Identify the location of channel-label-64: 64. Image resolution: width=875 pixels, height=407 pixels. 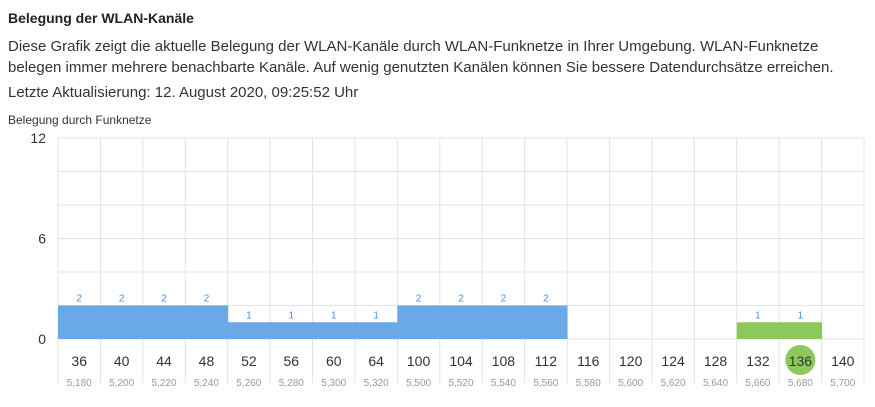
(376, 361).